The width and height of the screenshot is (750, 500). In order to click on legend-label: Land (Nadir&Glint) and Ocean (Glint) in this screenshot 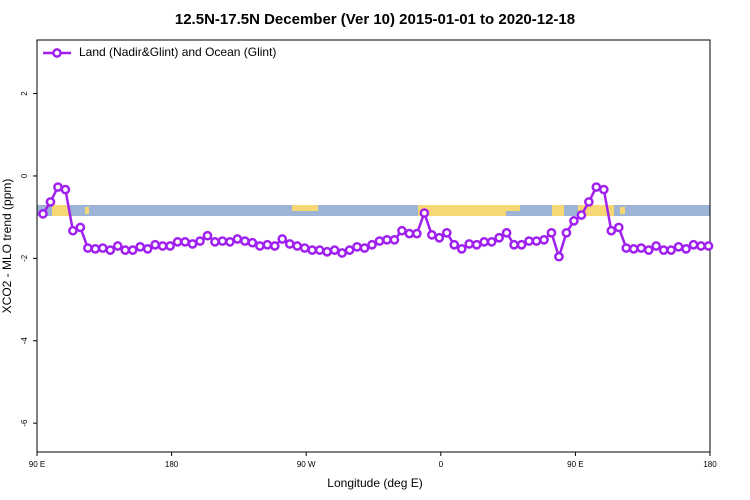, I will do `click(177, 52)`.